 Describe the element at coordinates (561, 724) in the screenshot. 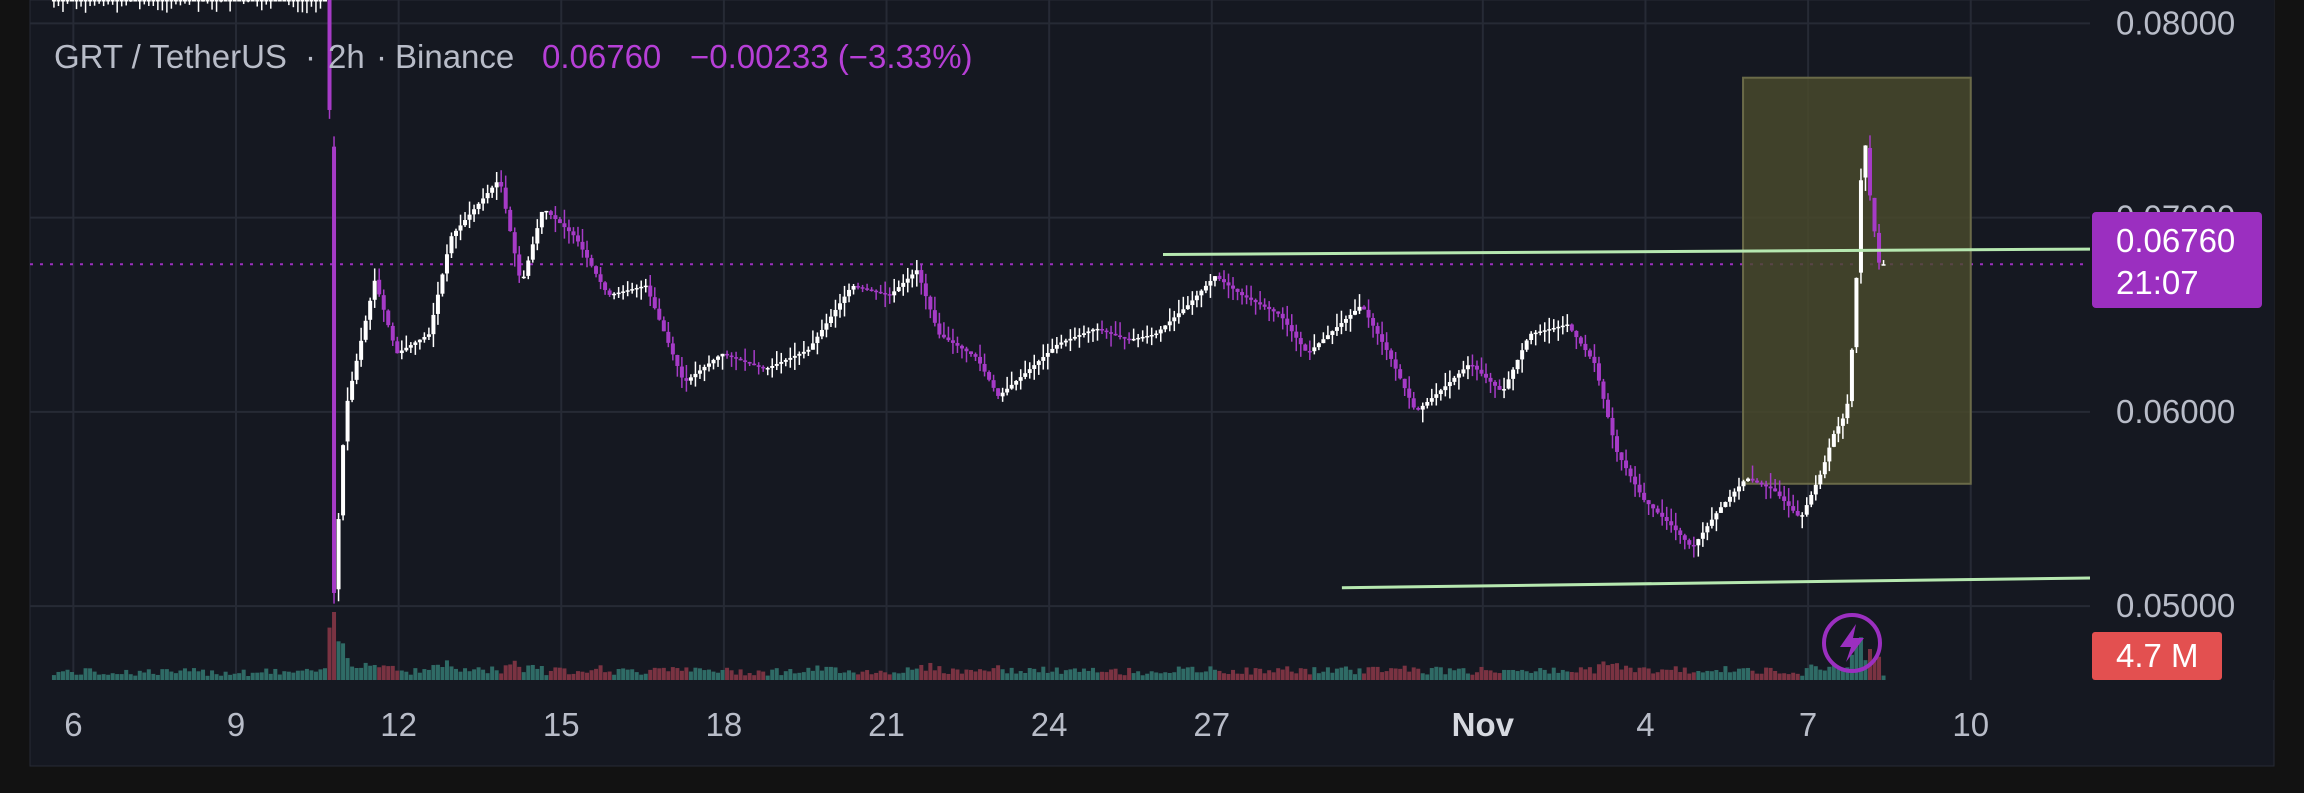

I see `x-tick-label: 15` at that location.